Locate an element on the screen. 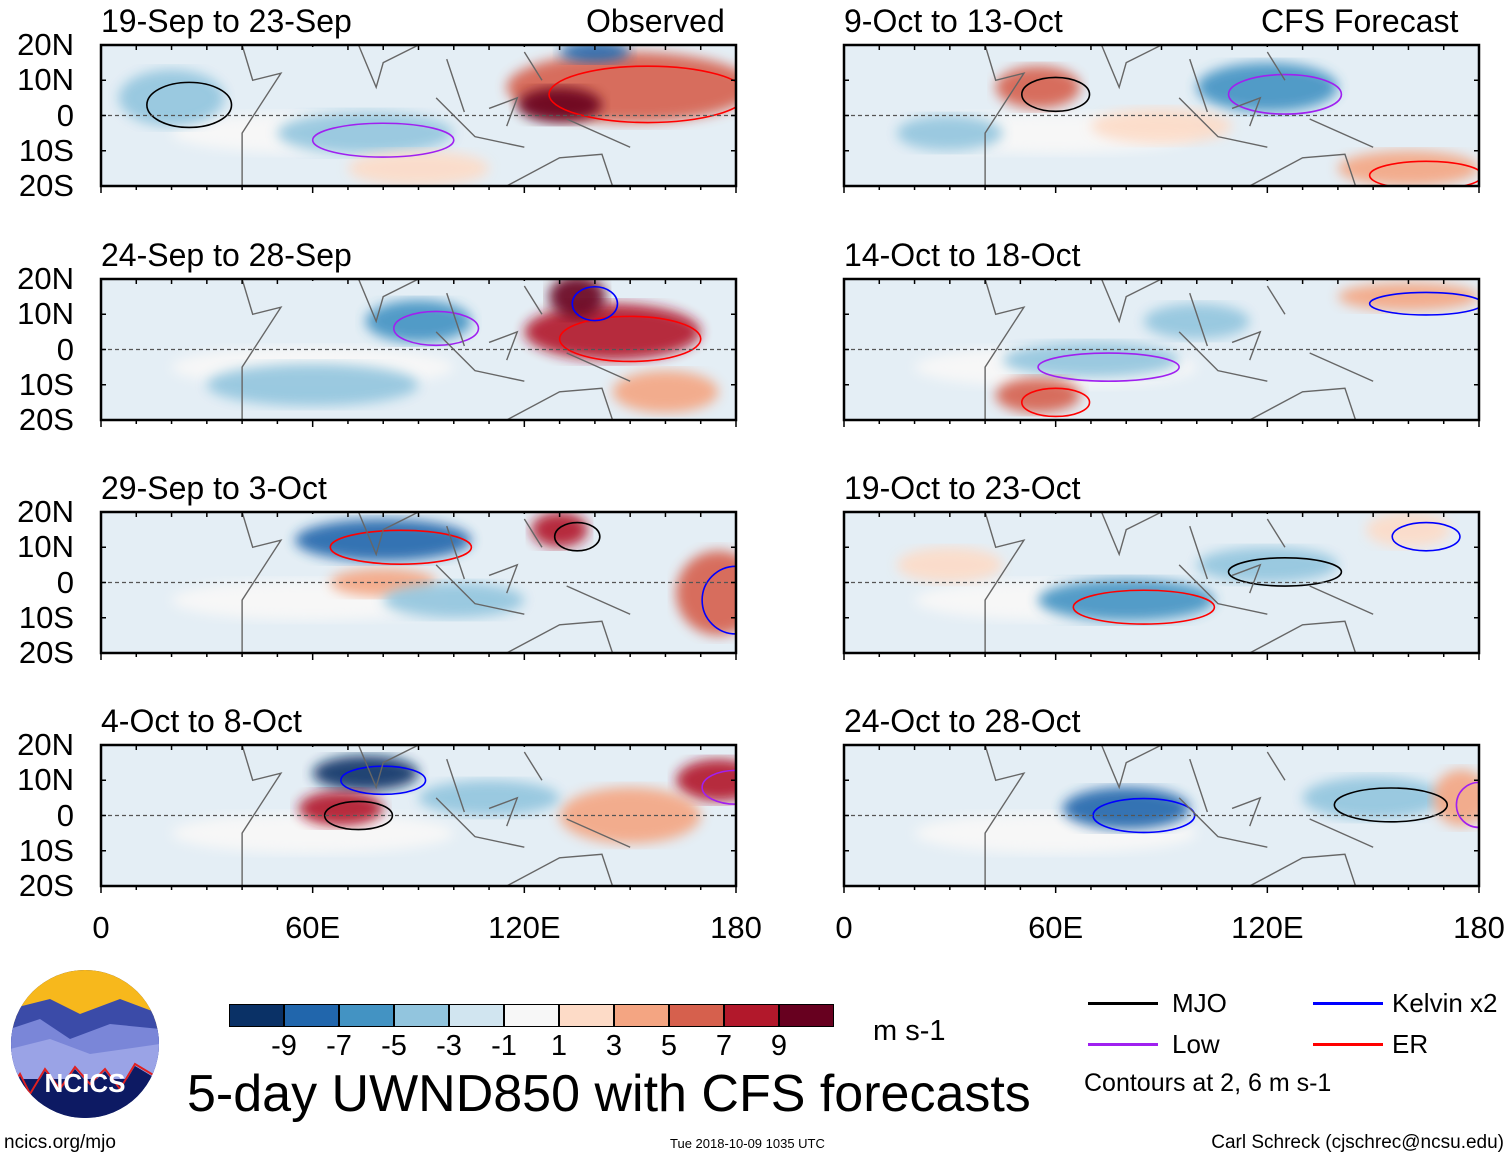 The height and width of the screenshot is (1159, 1510). legend-swatch-mjo is located at coordinates (1123, 1003).